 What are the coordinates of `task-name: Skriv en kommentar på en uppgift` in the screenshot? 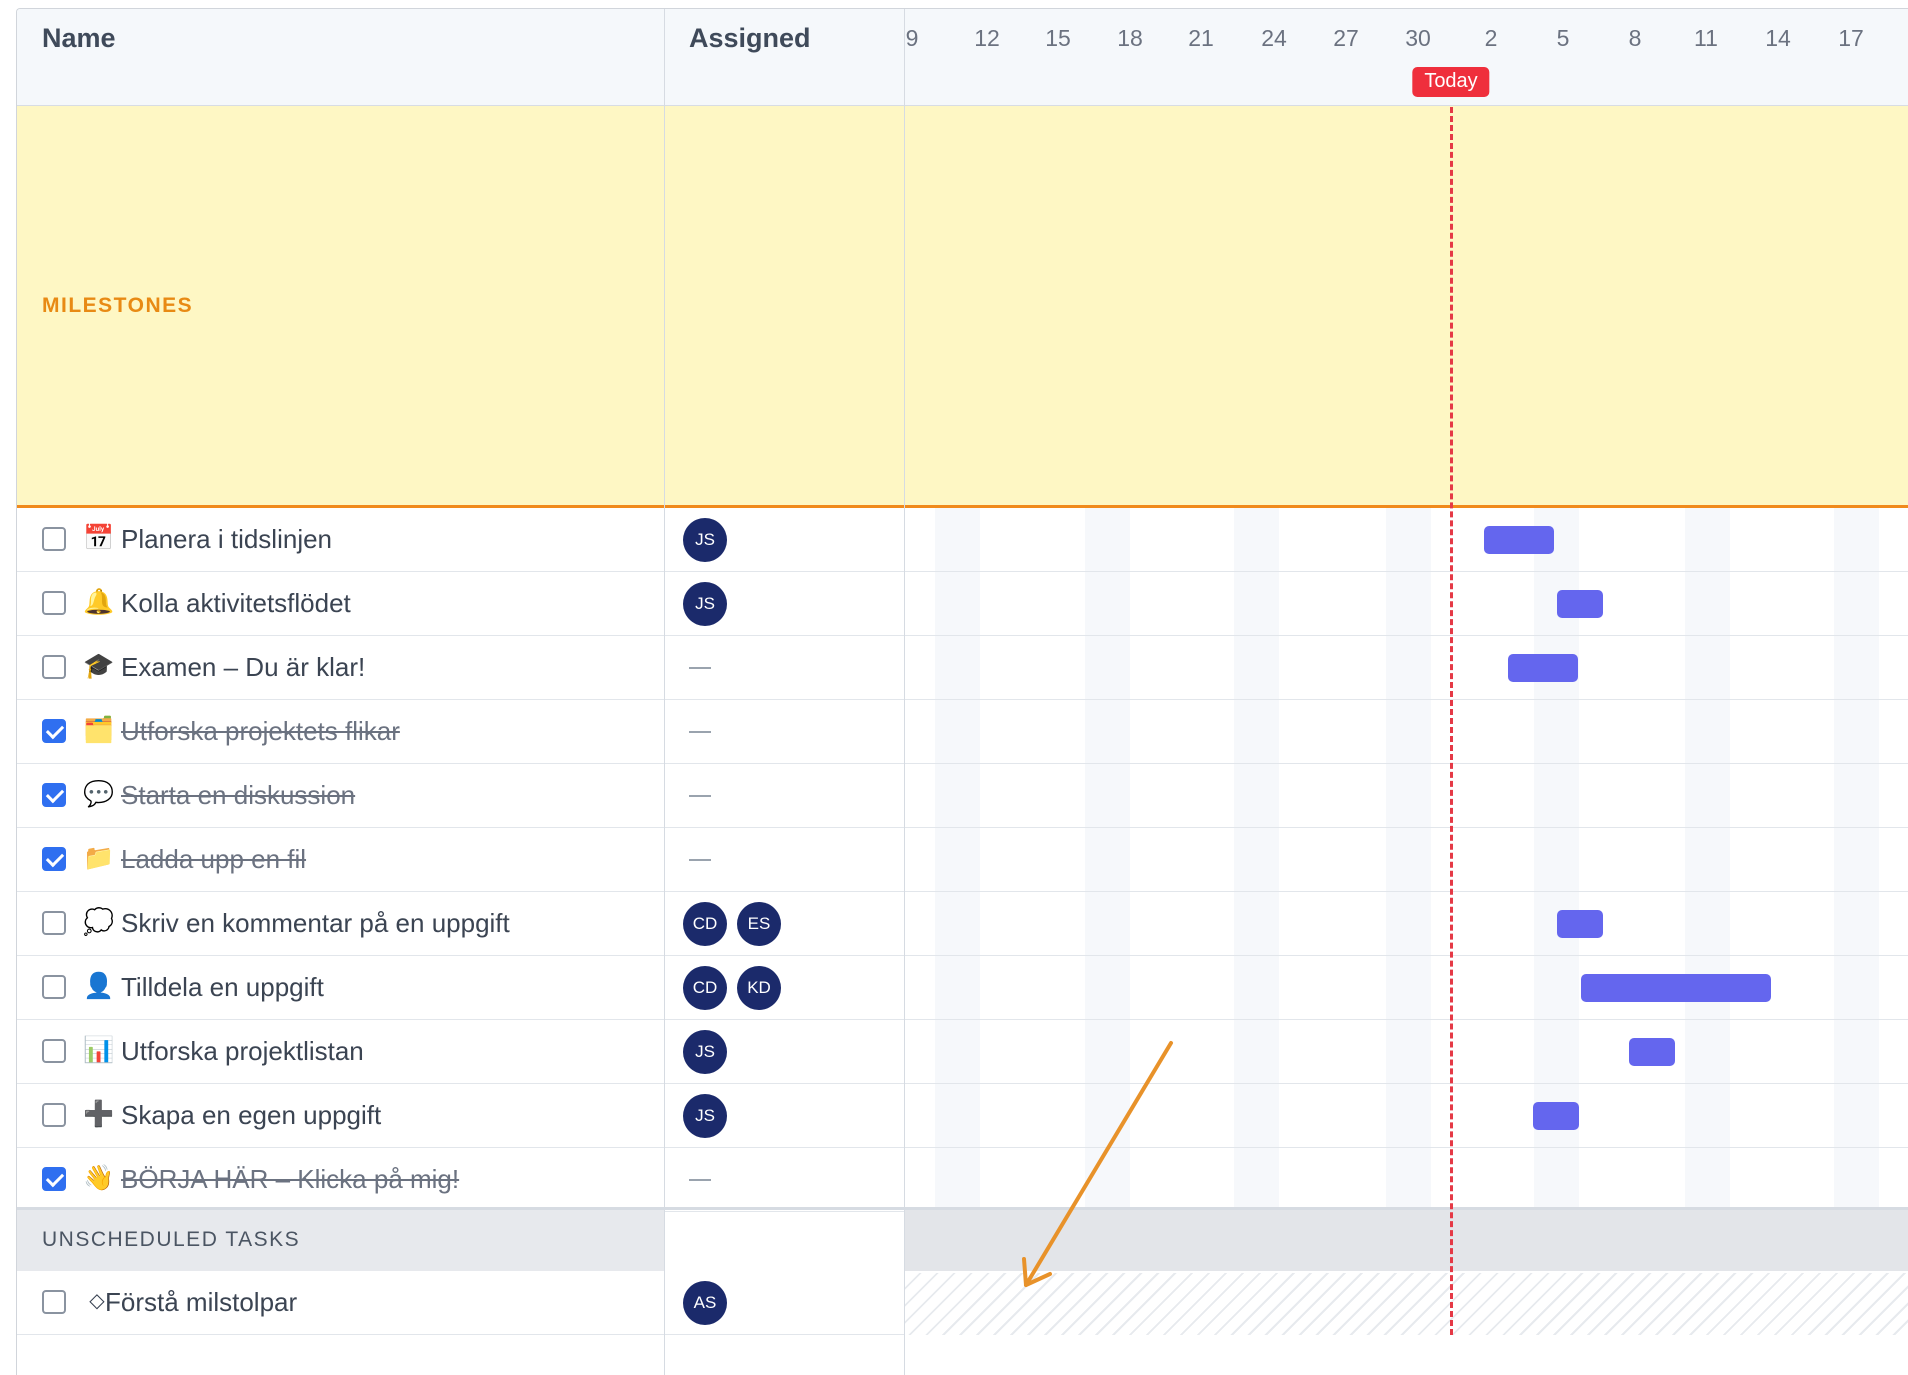 It's located at (315, 923).